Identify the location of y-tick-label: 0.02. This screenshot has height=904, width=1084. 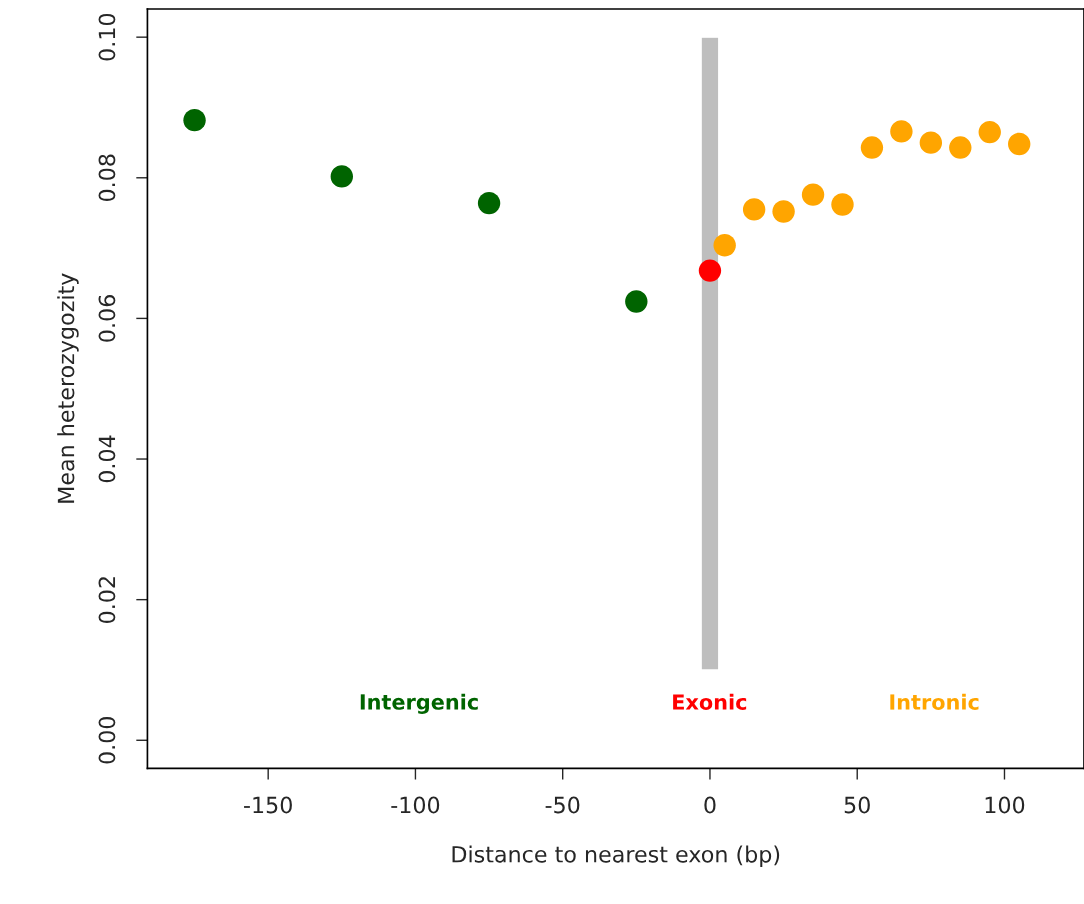
(107, 600).